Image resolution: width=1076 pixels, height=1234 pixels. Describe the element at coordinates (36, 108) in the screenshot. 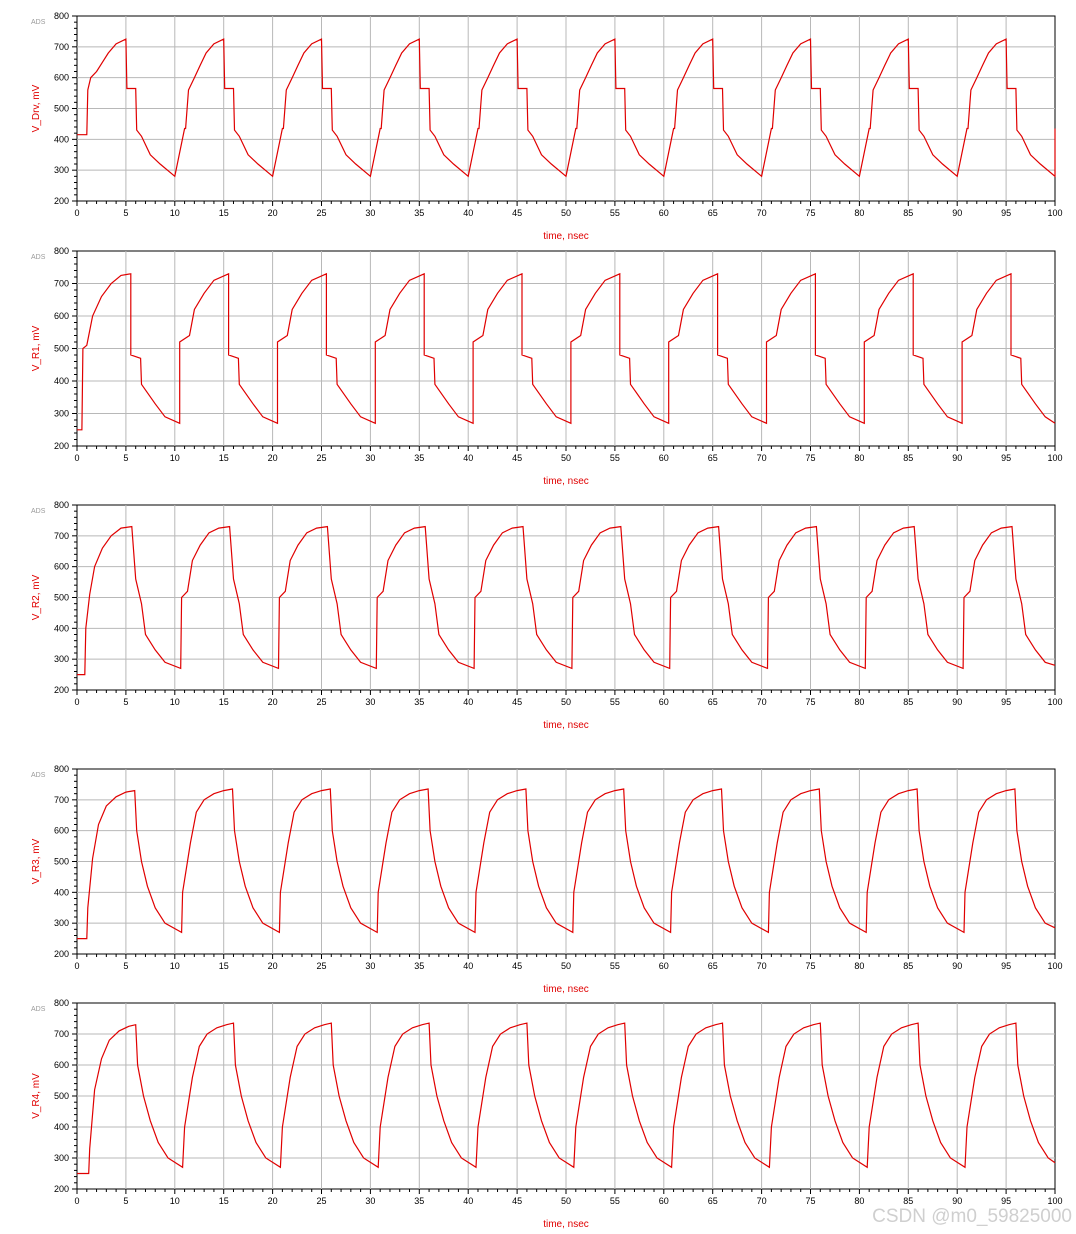

I see `y-axis-label: V_Drv, mV` at that location.